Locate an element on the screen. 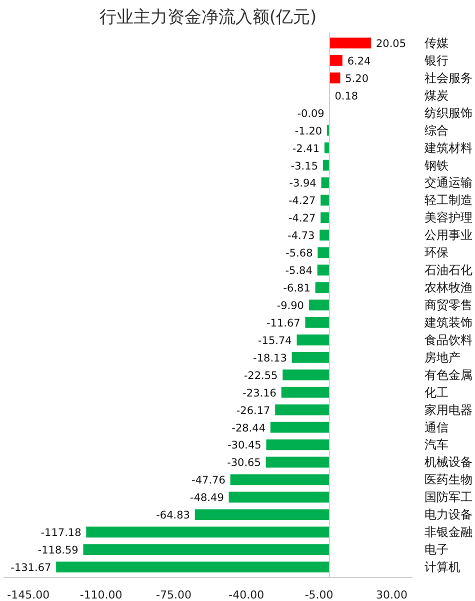  data-label: -15.74 is located at coordinates (275, 340).